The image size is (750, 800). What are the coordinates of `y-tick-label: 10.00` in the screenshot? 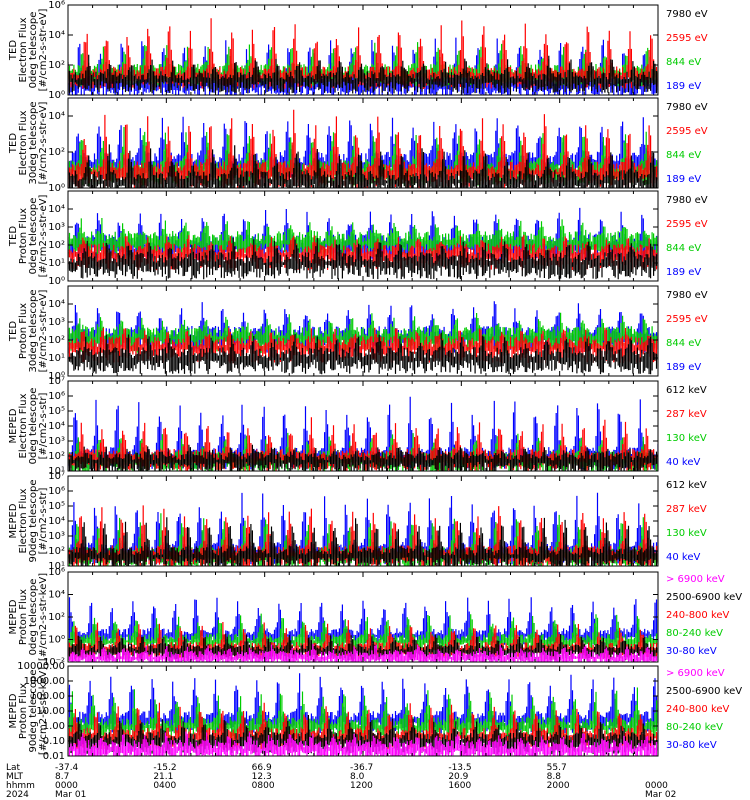 It's located at (50, 711).